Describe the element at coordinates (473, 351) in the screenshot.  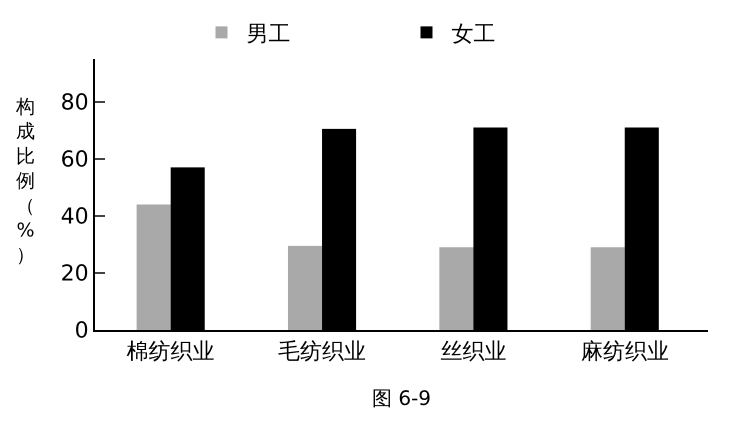
I see `x-tick-label: 丝织业` at that location.